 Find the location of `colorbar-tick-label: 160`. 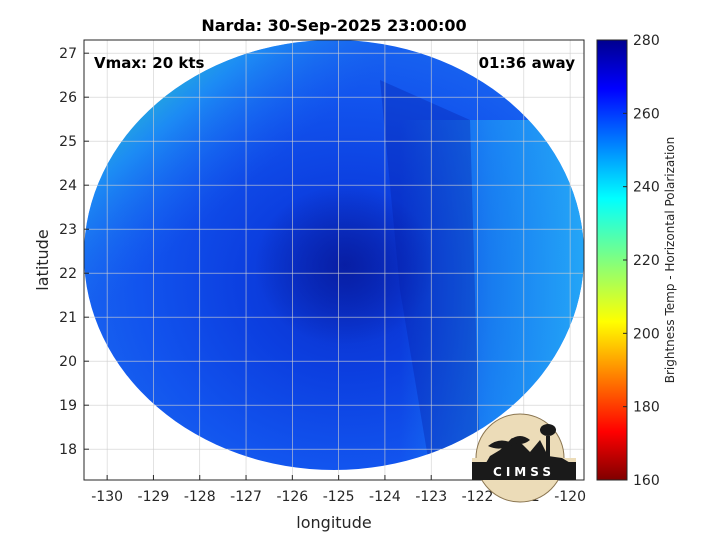

colorbar-tick-label: 160 is located at coordinates (646, 481).